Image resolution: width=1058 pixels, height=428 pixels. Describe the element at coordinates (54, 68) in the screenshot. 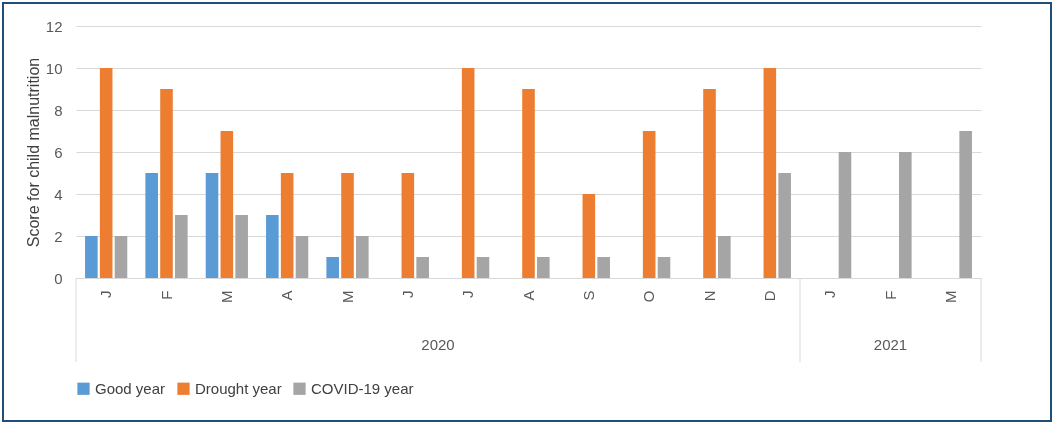

I see `y-tick-label: 10` at that location.